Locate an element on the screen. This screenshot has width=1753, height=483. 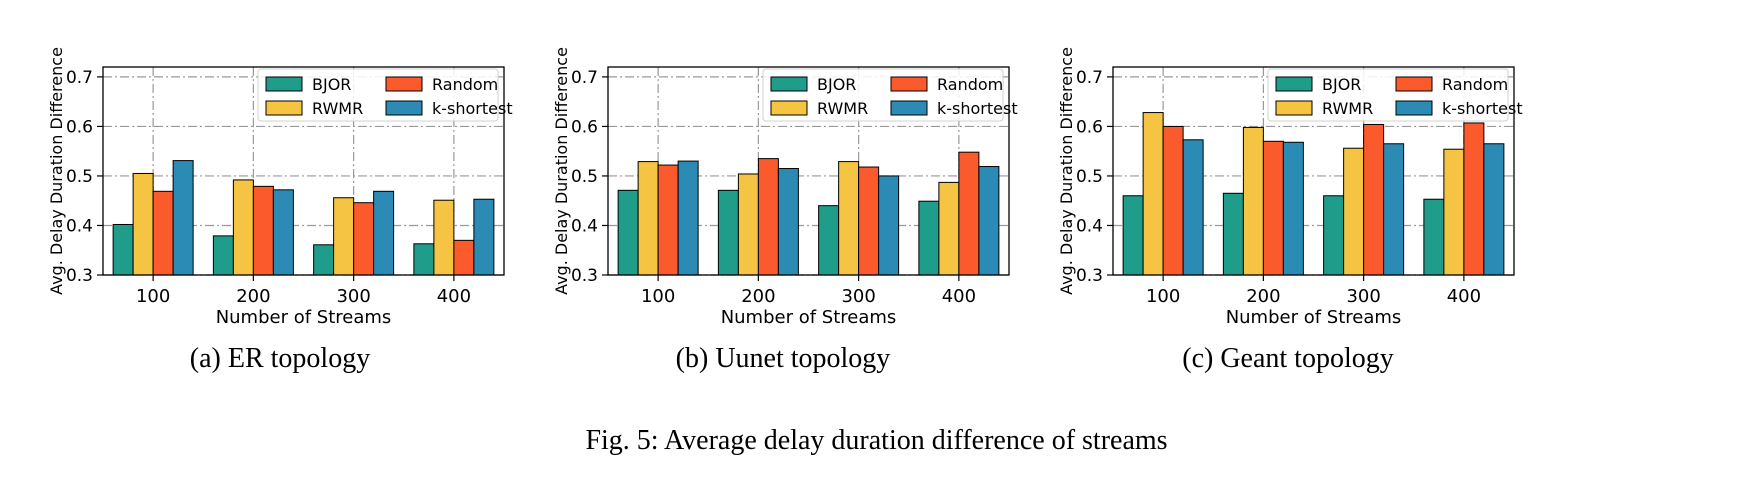
legend-swatch-k-shortest is located at coordinates (909, 108).